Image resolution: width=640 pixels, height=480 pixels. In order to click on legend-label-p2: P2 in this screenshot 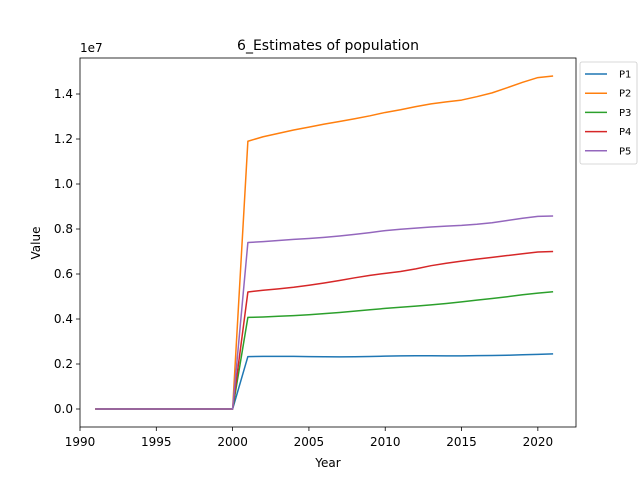, I will do `click(625, 94)`.